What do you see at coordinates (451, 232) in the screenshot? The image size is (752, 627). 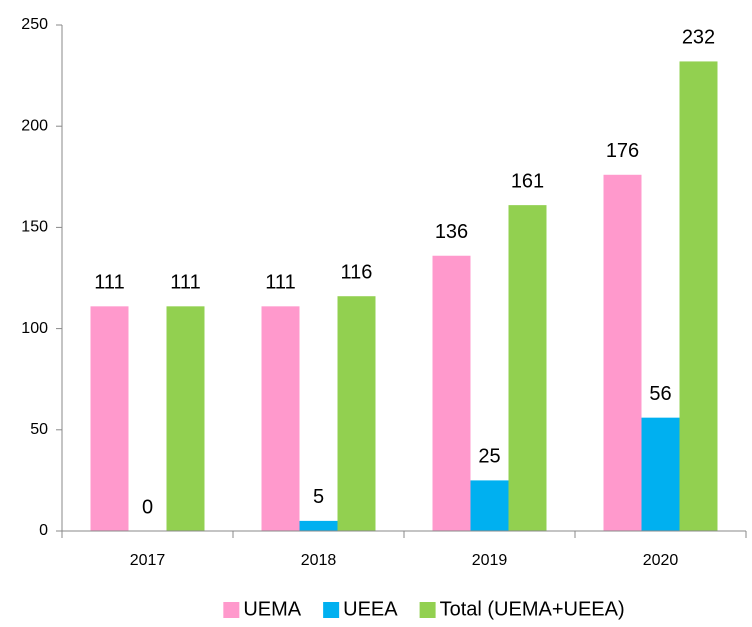 I see `value-label: 136` at bounding box center [451, 232].